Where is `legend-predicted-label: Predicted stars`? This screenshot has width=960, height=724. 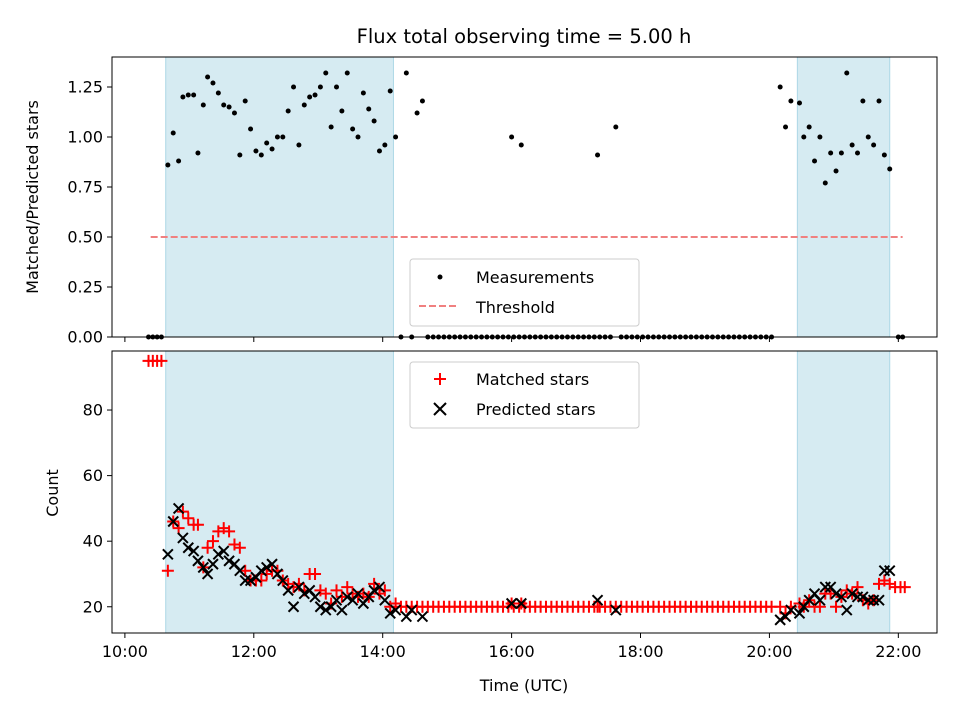 legend-predicted-label: Predicted stars is located at coordinates (536, 409).